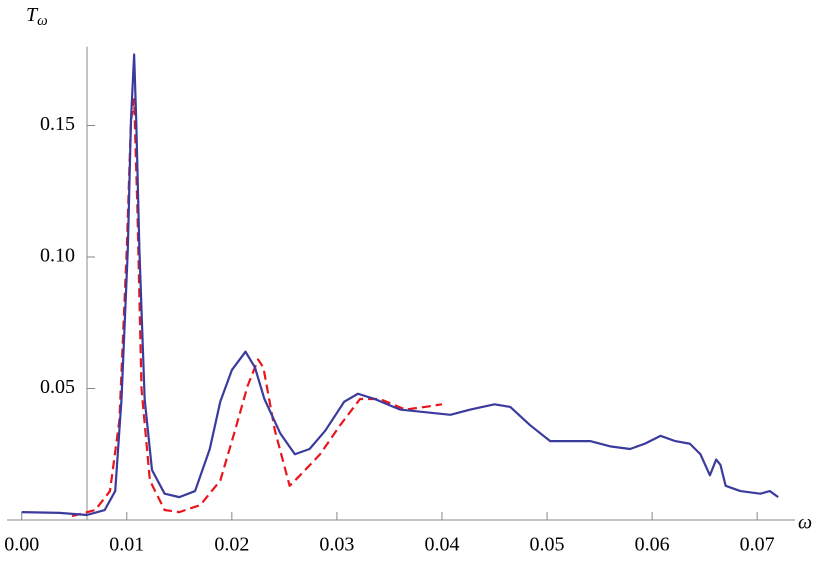 The width and height of the screenshot is (830, 564). What do you see at coordinates (231, 545) in the screenshot?
I see `x-tick-label: 0.02` at bounding box center [231, 545].